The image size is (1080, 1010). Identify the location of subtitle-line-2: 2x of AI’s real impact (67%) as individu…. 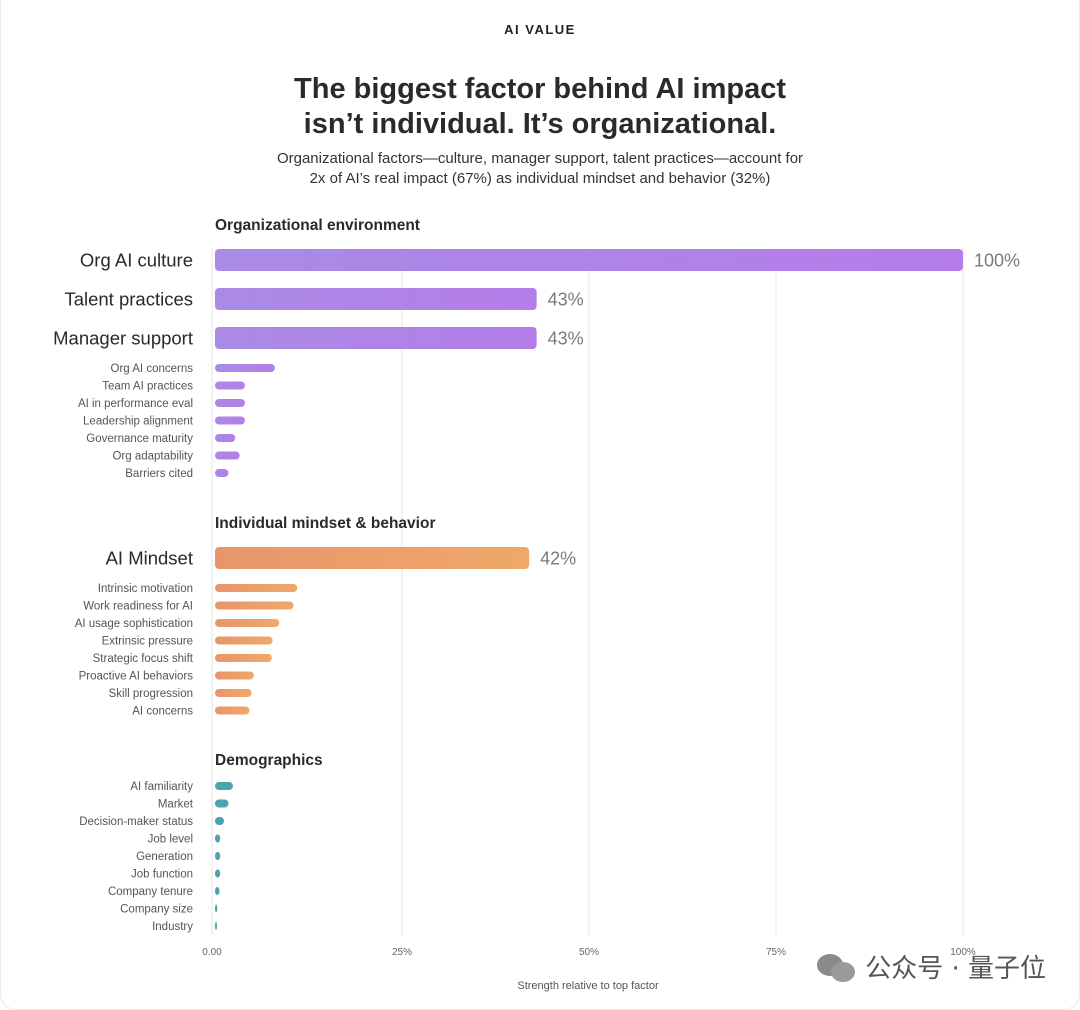
(540, 178).